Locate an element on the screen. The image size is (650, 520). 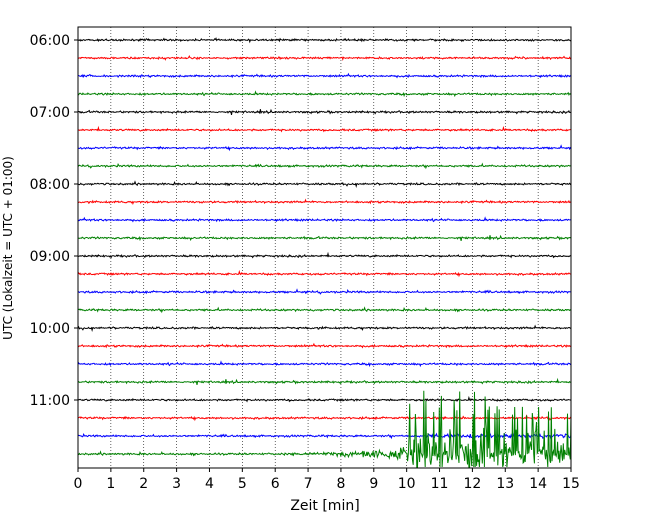
x-tick-label: 14 is located at coordinates (538, 484).